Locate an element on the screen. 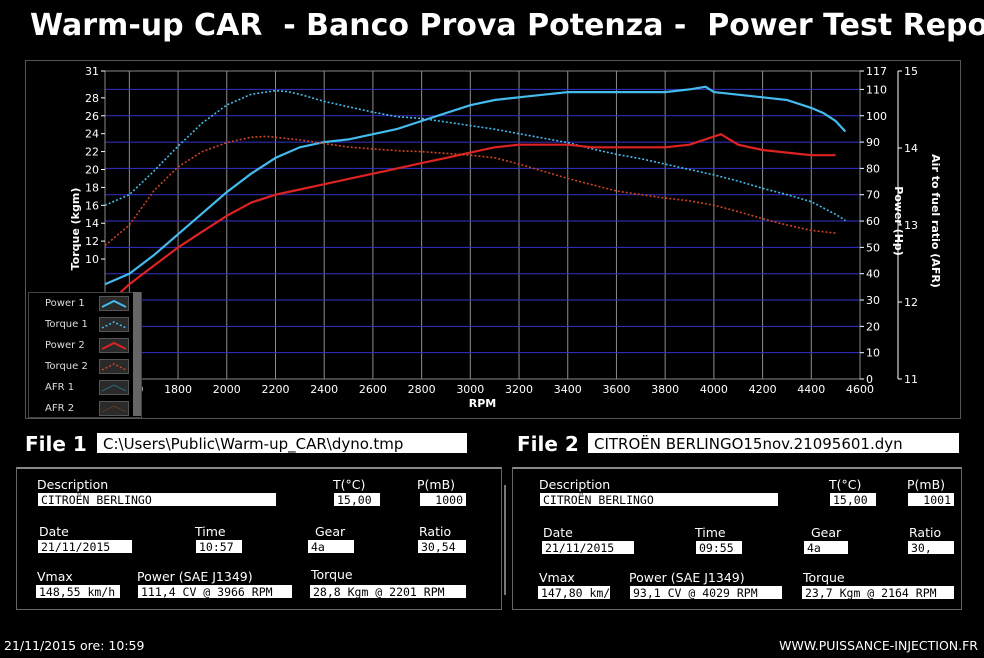 The width and height of the screenshot is (984, 658). power-tick-label: 70 is located at coordinates (873, 195).